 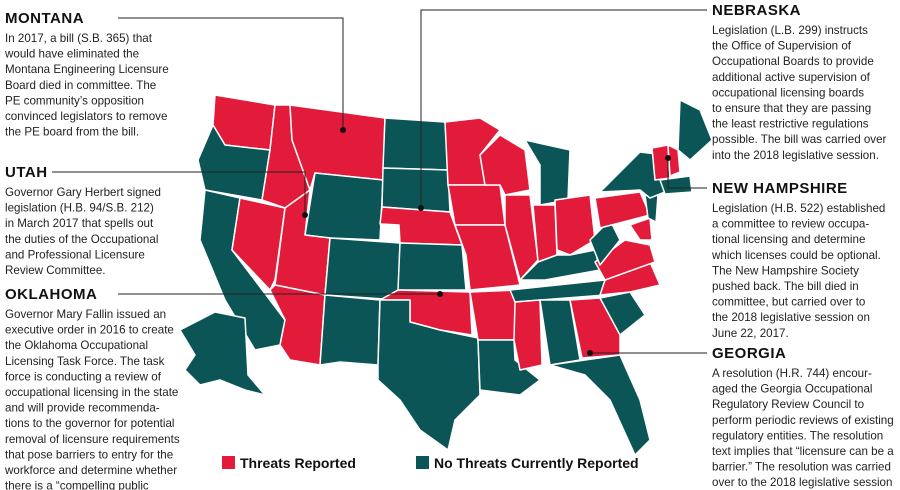 I want to click on annotation-text: occupational licensing boards, so click(x=788, y=92).